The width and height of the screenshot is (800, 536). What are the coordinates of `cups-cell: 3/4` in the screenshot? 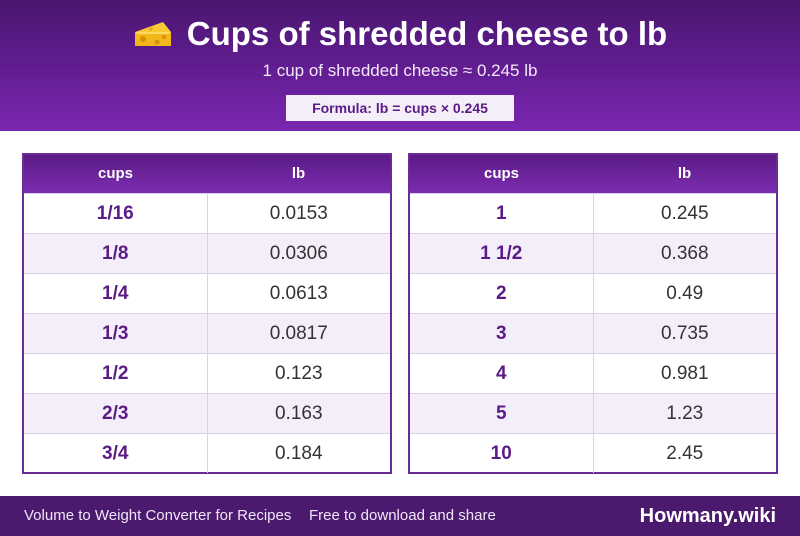 It's located at (116, 453).